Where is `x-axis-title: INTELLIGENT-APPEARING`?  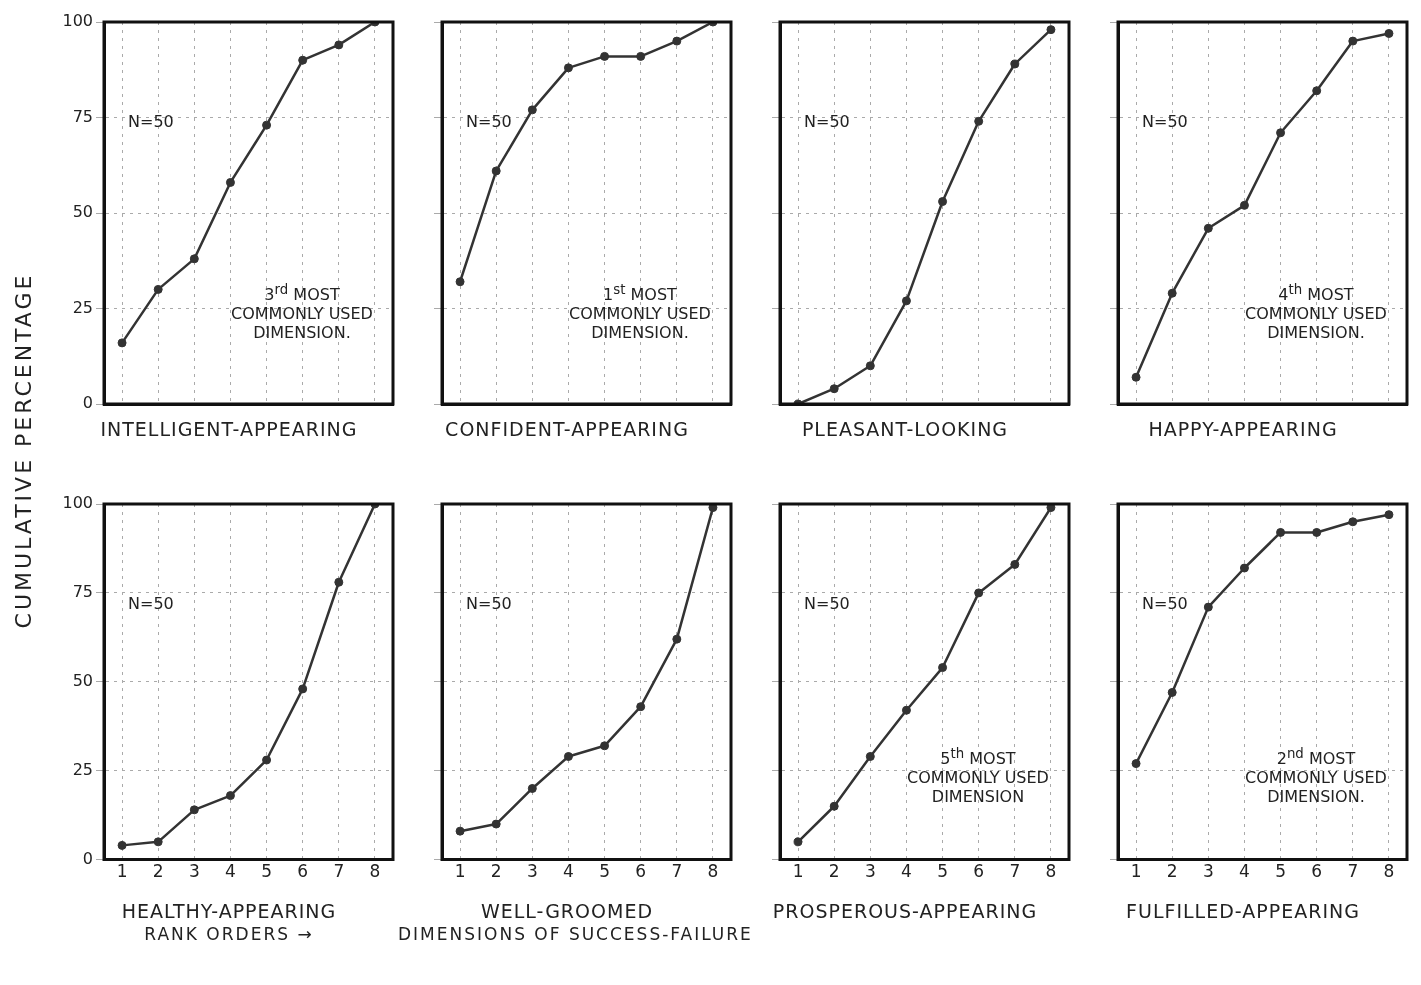
x-axis-title: INTELLIGENT-APPEARING is located at coordinates (229, 429).